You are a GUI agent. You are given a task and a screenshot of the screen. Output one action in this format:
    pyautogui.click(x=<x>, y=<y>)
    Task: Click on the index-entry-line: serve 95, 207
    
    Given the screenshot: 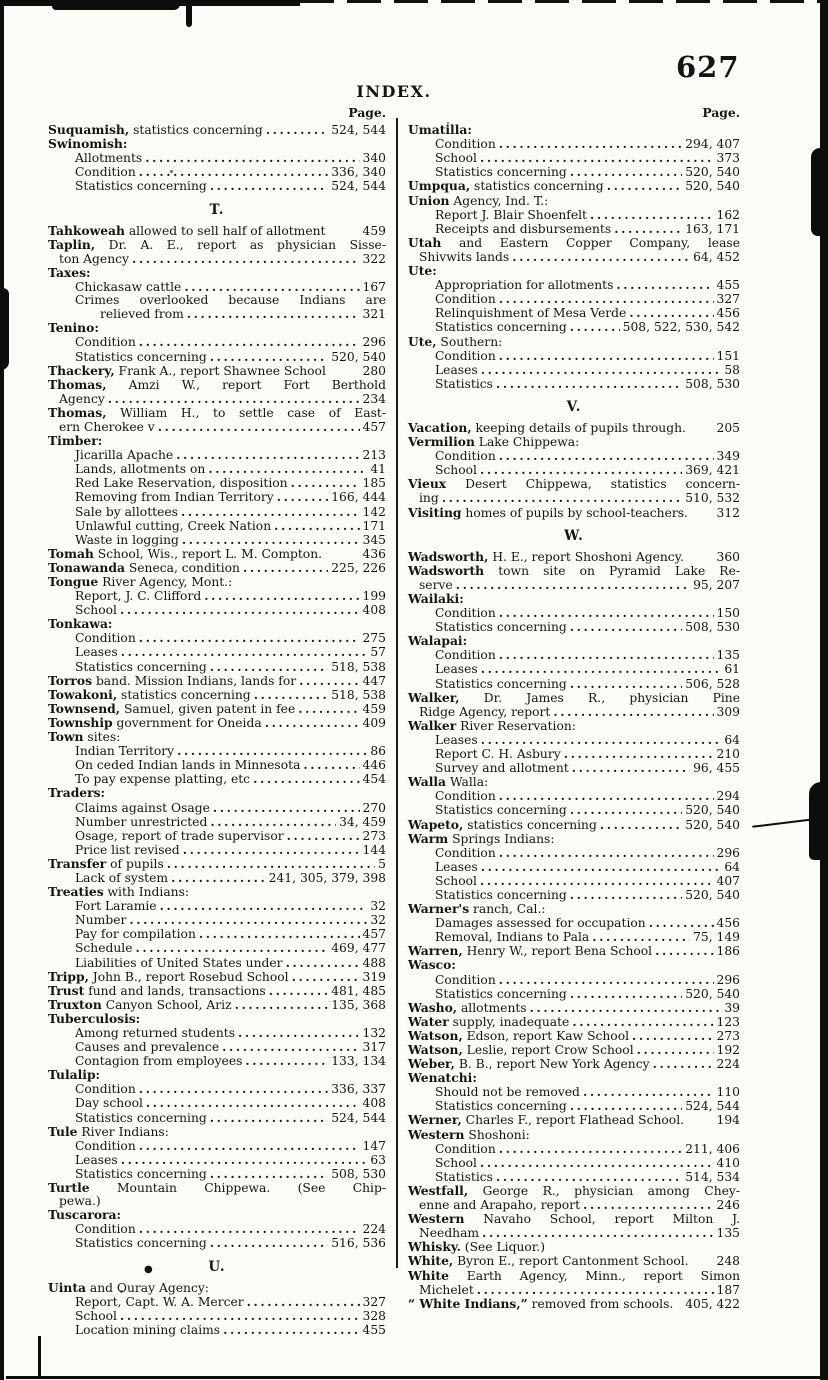 What is the action you would take?
    pyautogui.click(x=574, y=585)
    